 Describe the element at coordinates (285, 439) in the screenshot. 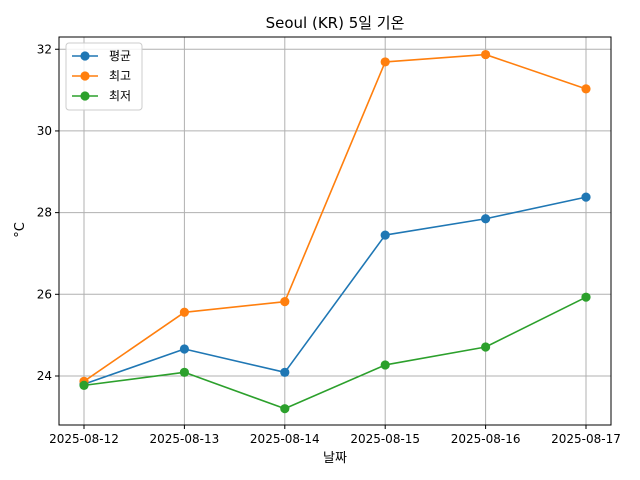

I see `x-tick-label: 2025-08-14` at that location.